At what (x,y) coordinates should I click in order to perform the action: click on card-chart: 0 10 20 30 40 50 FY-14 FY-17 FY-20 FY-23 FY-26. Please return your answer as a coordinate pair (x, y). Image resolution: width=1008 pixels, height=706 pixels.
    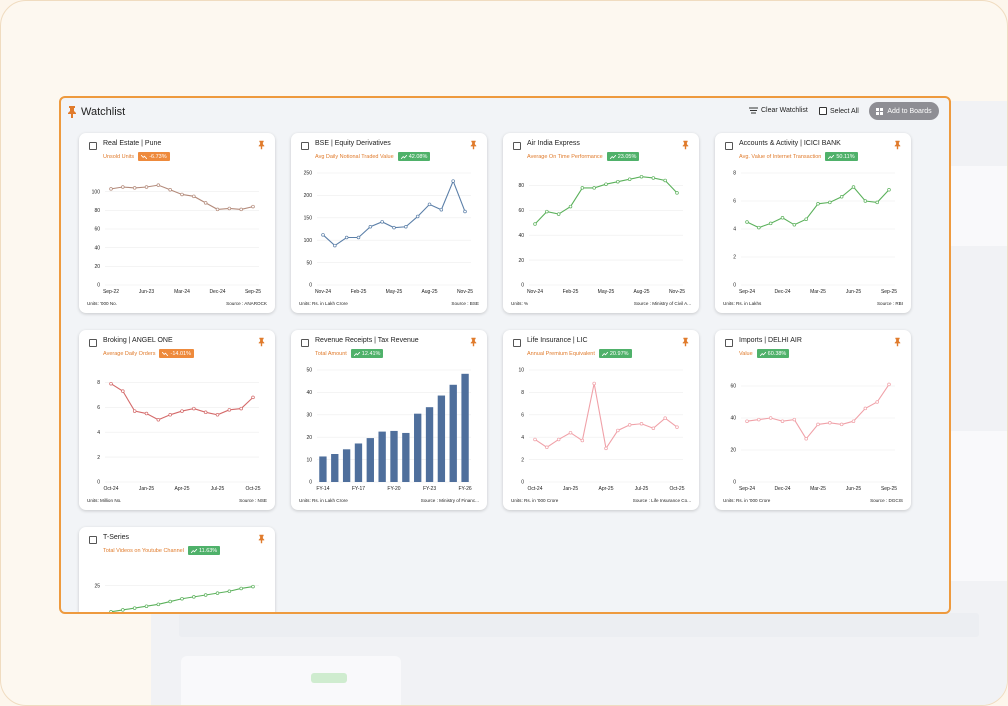
    Looking at the image, I should click on (389, 428).